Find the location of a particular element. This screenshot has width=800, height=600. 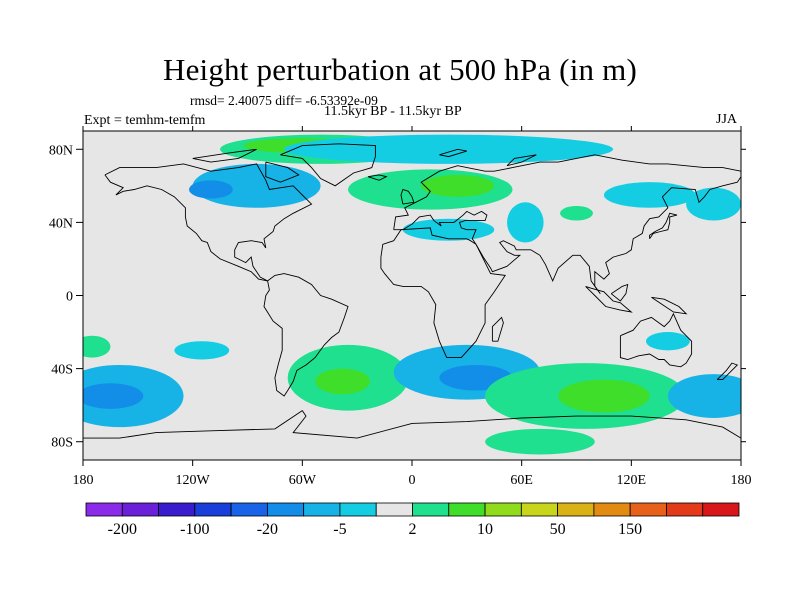

period-label: 11.5kyr BP - 11.5kyr BP is located at coordinates (393, 111).